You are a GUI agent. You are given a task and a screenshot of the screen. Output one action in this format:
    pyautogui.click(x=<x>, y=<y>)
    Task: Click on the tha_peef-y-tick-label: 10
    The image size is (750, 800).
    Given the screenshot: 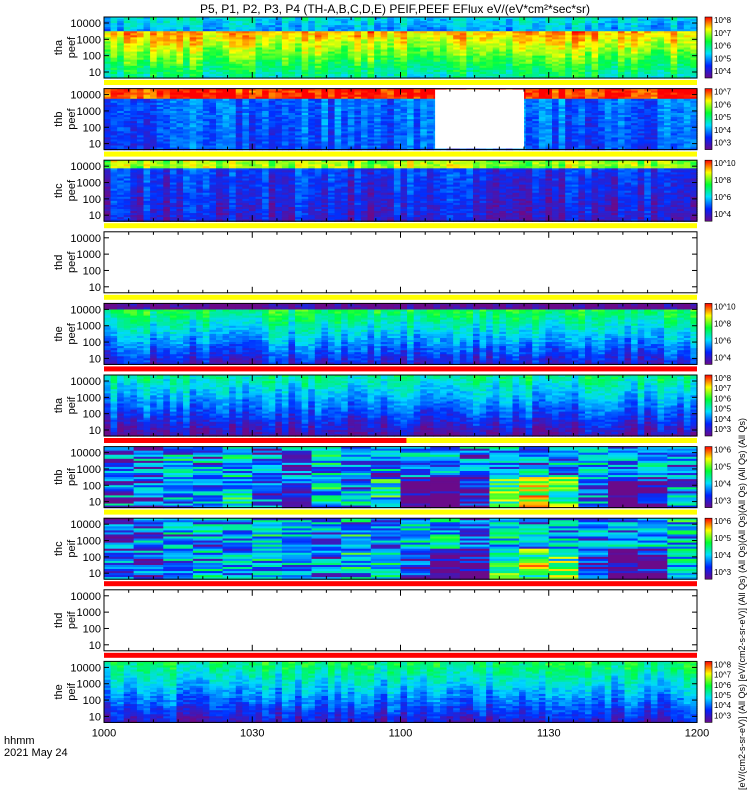 What is the action you would take?
    pyautogui.click(x=95, y=73)
    